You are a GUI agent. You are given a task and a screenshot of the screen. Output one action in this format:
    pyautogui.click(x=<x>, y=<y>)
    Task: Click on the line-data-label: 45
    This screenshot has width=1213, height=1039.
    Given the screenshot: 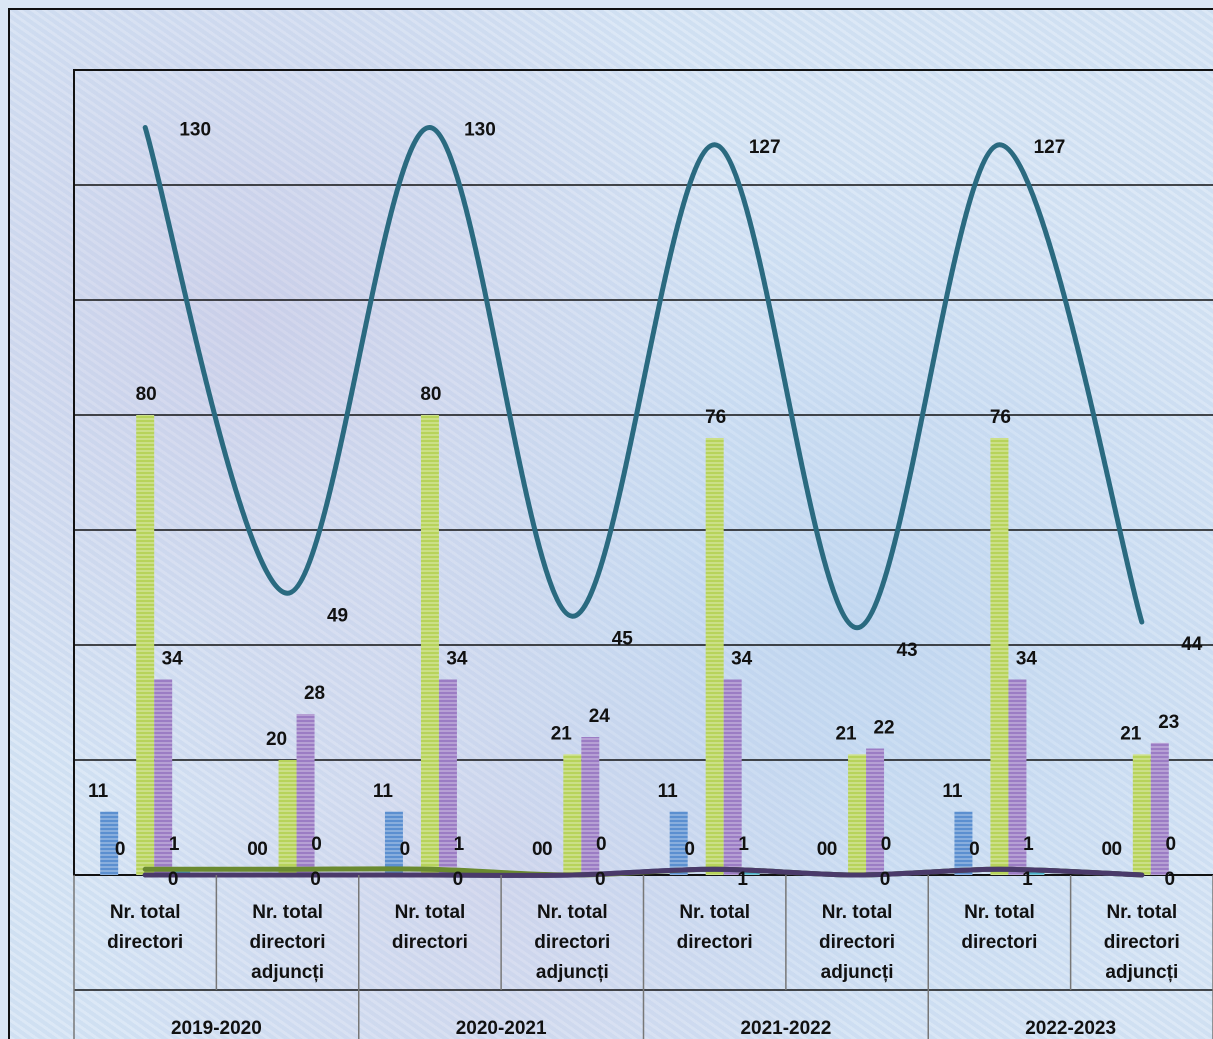 What is the action you would take?
    pyautogui.click(x=623, y=638)
    